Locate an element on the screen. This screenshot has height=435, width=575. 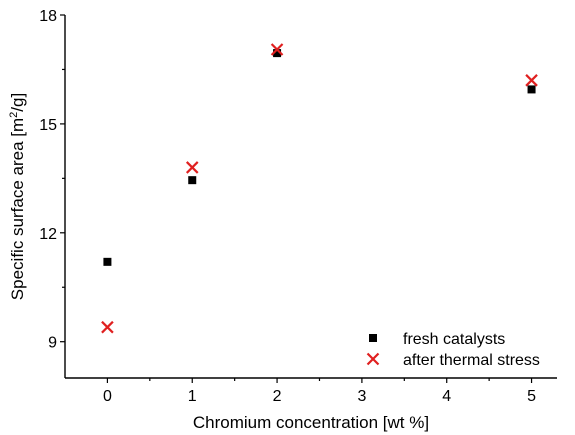
y-axis-title-main: Specific surface area [m is located at coordinates (17, 209).